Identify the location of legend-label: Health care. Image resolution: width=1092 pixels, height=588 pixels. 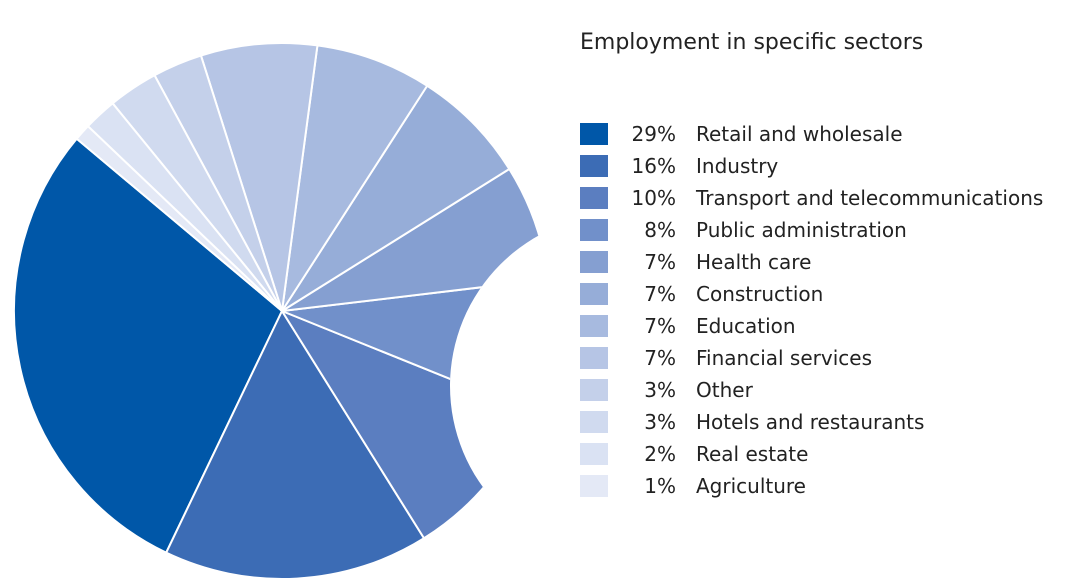
(754, 262).